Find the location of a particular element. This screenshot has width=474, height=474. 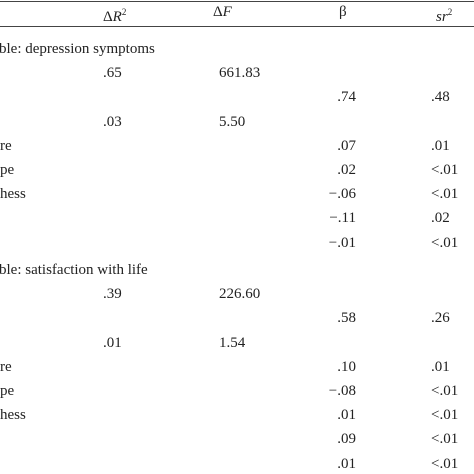

header-rule is located at coordinates (237, 26).